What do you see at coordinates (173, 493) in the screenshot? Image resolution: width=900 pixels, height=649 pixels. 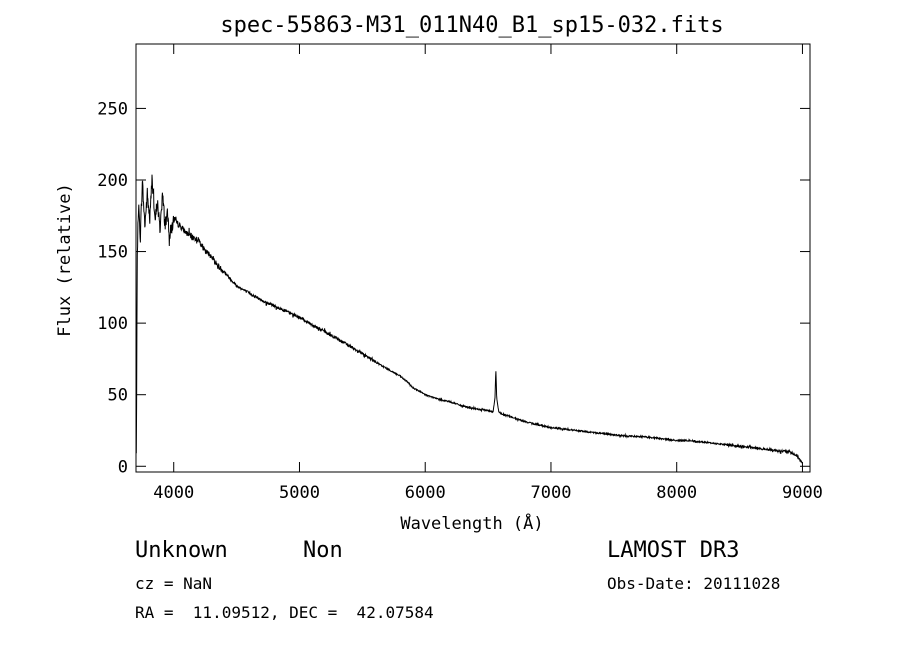 I see `x-tick-label: 4000` at bounding box center [173, 493].